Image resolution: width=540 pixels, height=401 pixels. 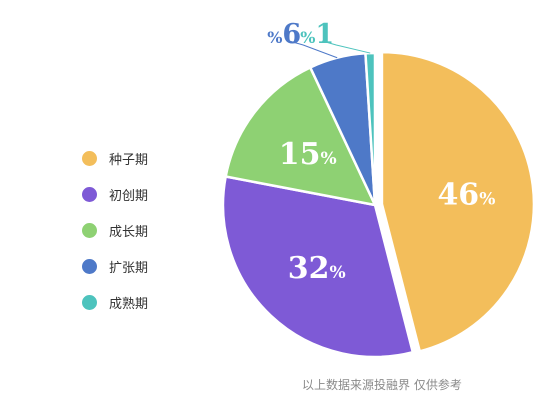 What do you see at coordinates (382, 385) in the screenshot?
I see `source-note: 以上数据来源投融界 仅供参考` at bounding box center [382, 385].